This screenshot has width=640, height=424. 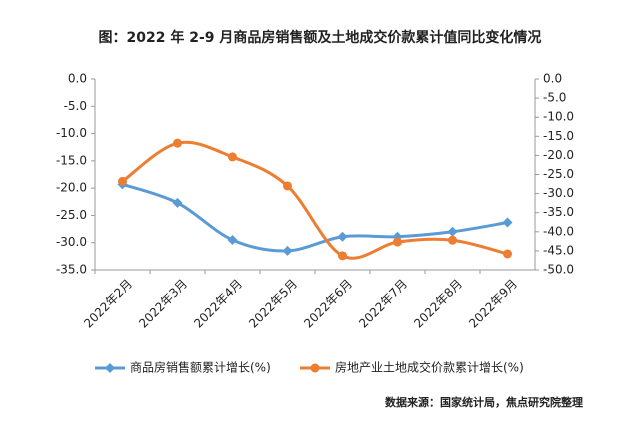 I want to click on series-line, so click(x=315, y=217).